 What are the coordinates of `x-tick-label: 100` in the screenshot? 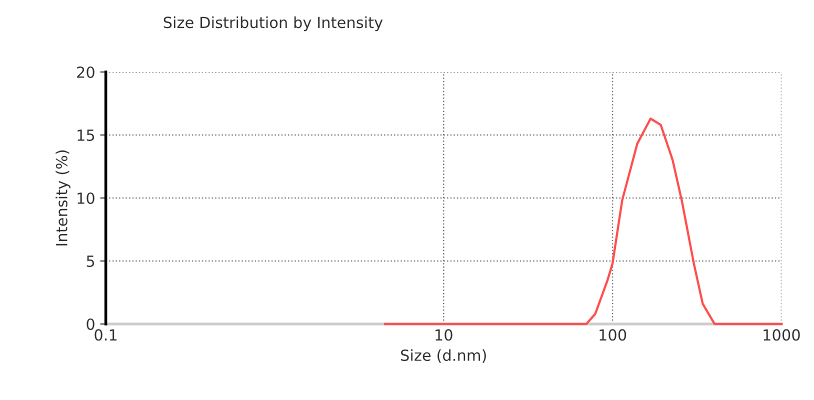 It's located at (613, 335).